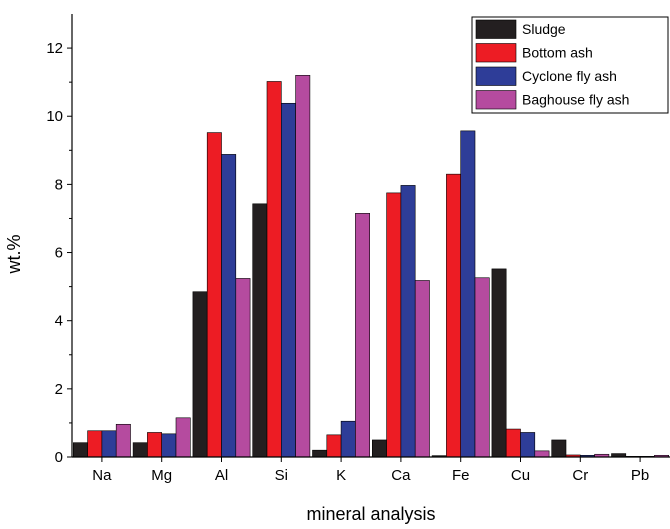 The height and width of the screenshot is (529, 670). What do you see at coordinates (557, 53) in the screenshot?
I see `legend-label: Bottom ash` at bounding box center [557, 53].